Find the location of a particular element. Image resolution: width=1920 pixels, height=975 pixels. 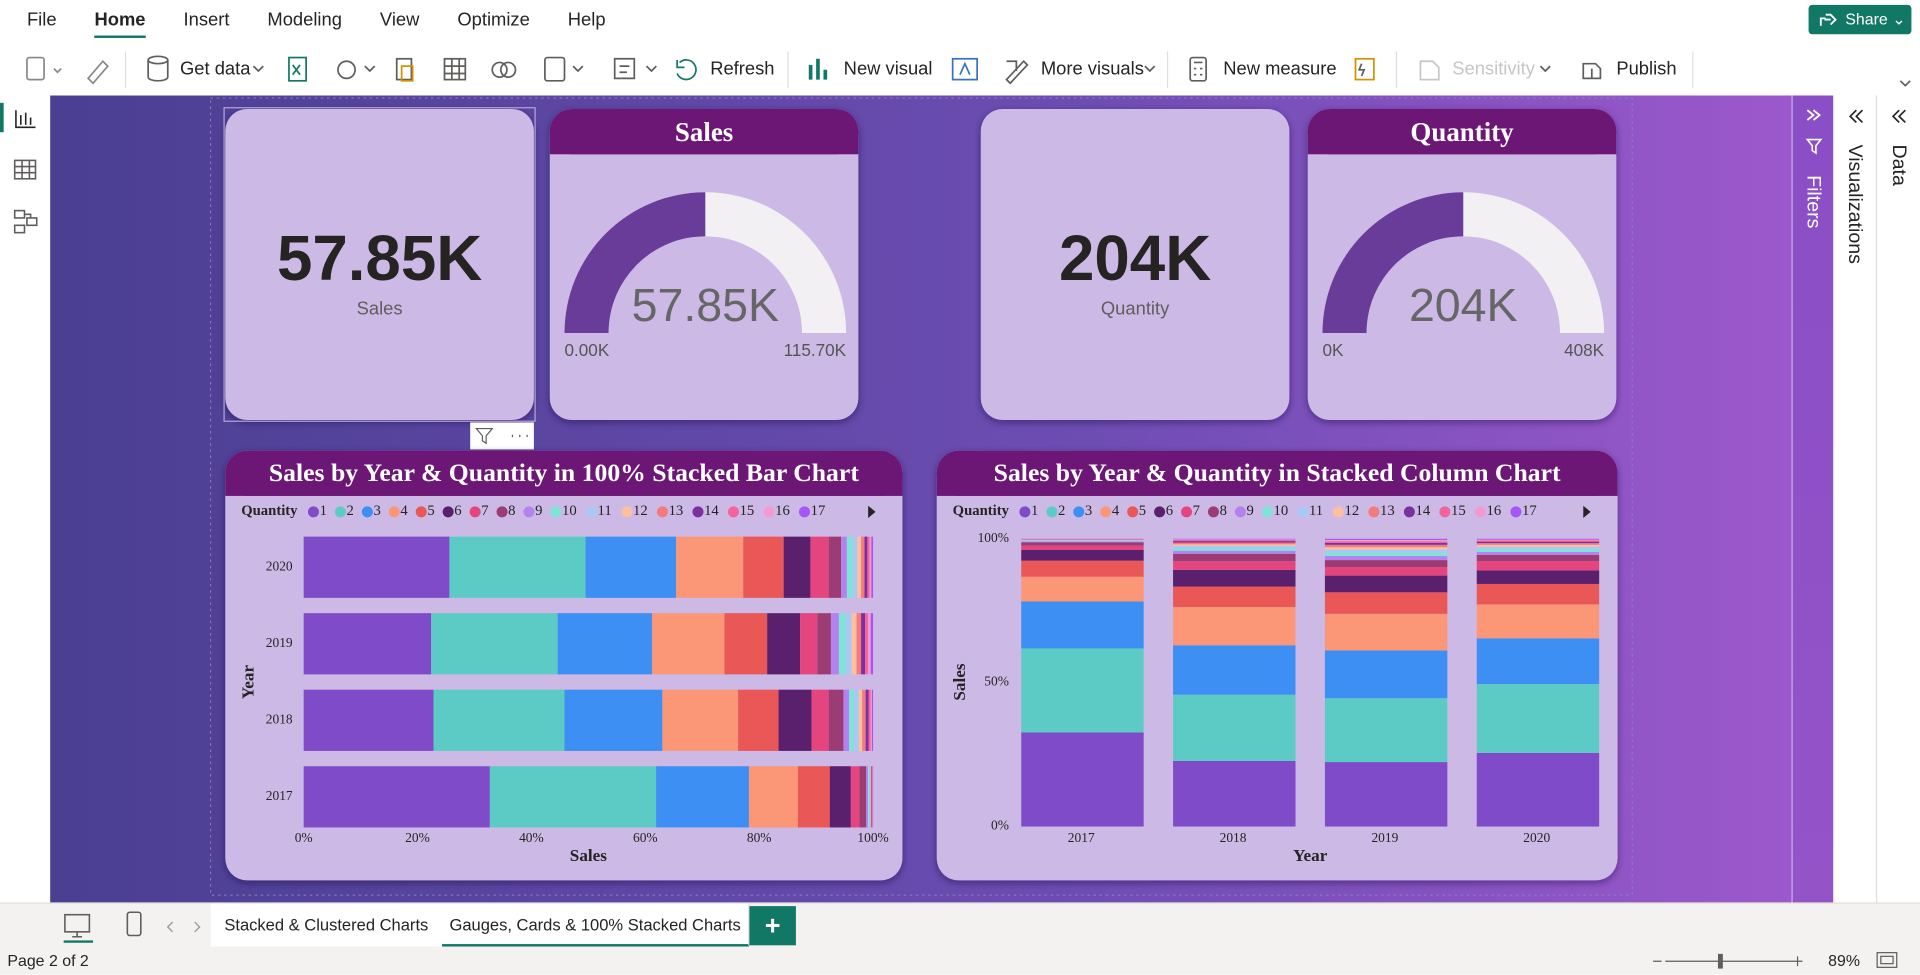

legend-label: 9 is located at coordinates (538, 511).